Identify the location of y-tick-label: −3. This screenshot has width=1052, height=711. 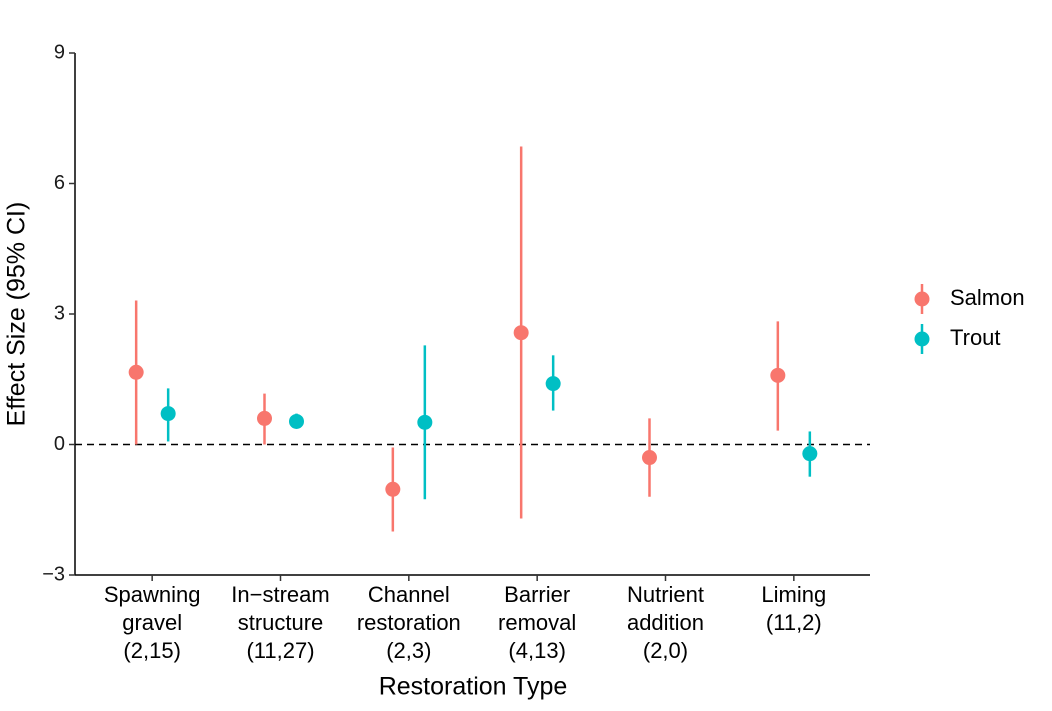
(53, 574).